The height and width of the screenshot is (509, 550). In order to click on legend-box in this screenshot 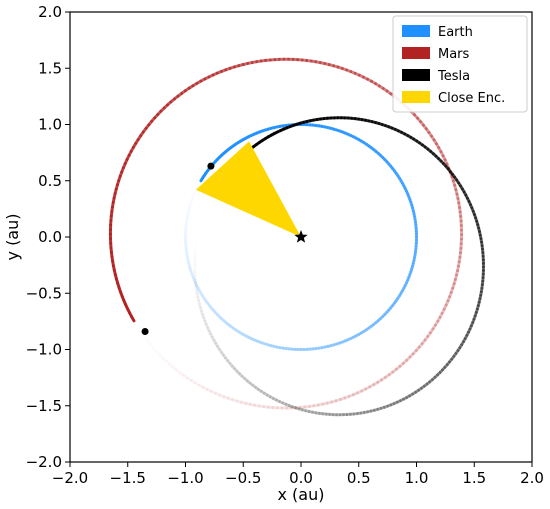, I will do `click(460, 64)`.